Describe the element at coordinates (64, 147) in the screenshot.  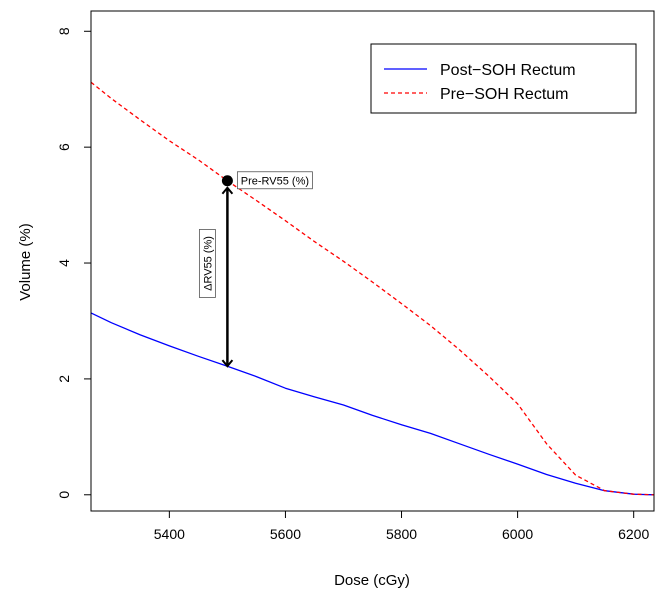
I see `y-tick-label-6: 6` at that location.